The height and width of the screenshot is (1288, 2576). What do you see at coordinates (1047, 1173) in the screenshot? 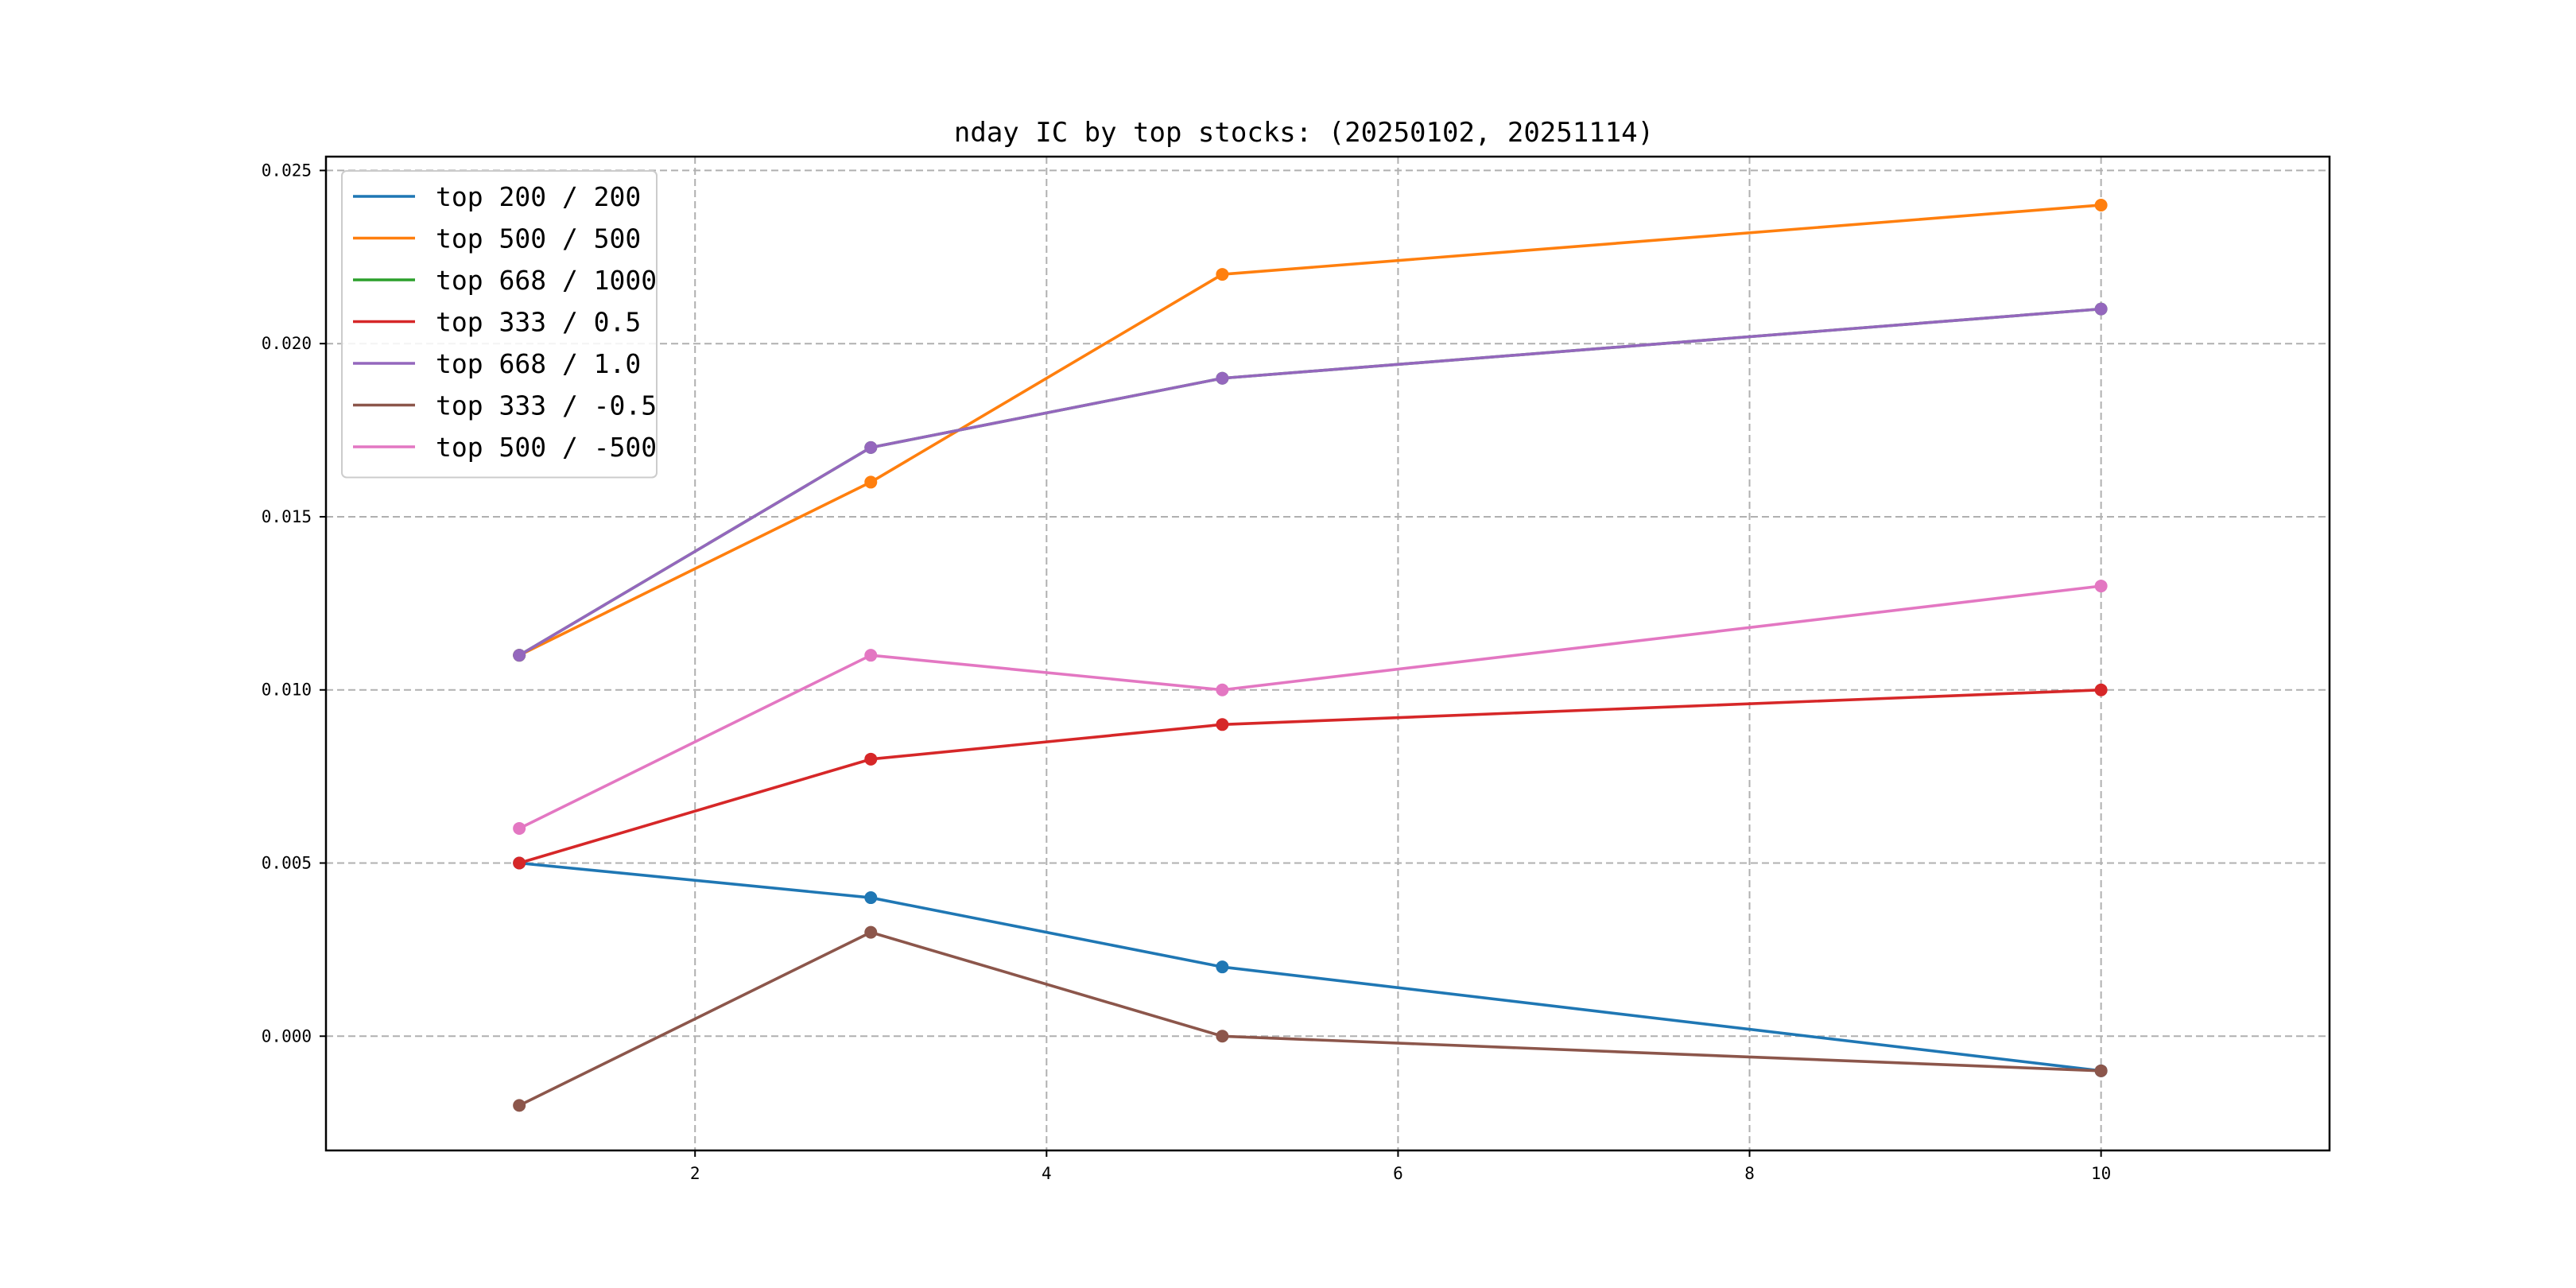
I see `x-tick-label: 4` at bounding box center [1047, 1173].